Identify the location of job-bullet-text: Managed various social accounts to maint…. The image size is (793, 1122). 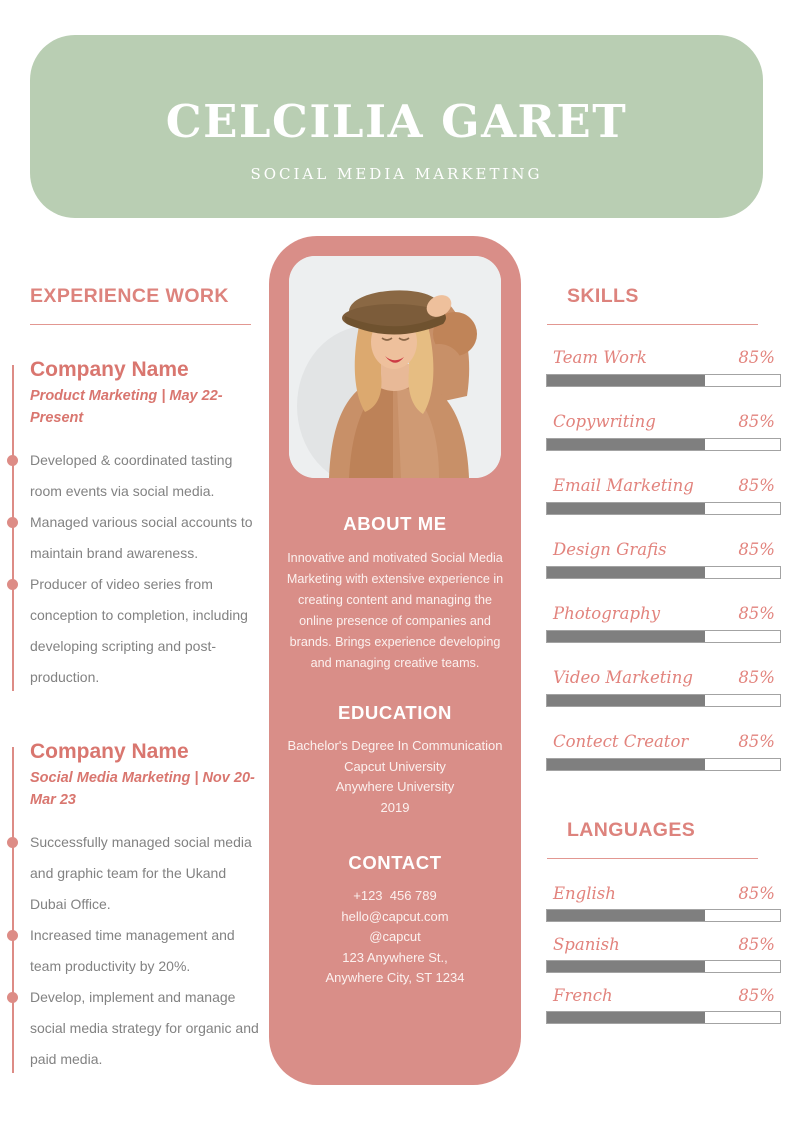
(141, 537).